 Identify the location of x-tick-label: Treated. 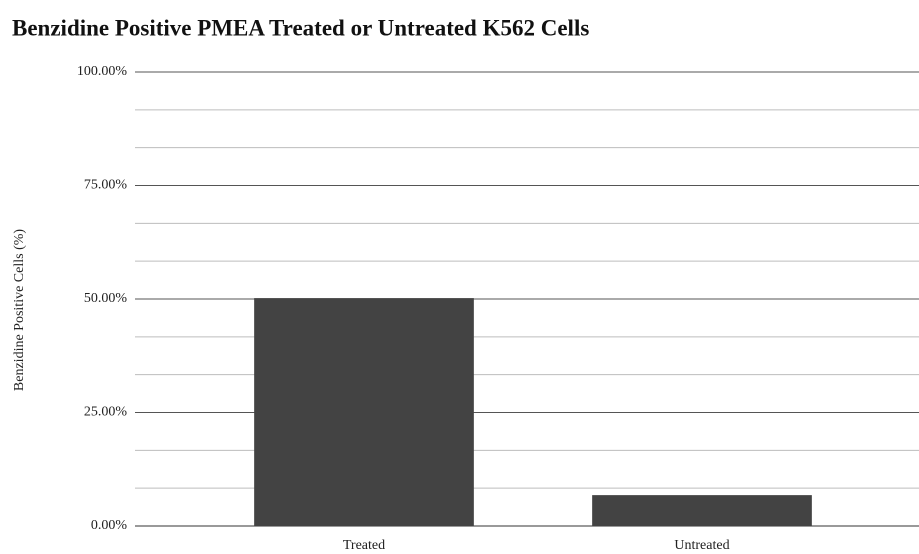
(364, 545).